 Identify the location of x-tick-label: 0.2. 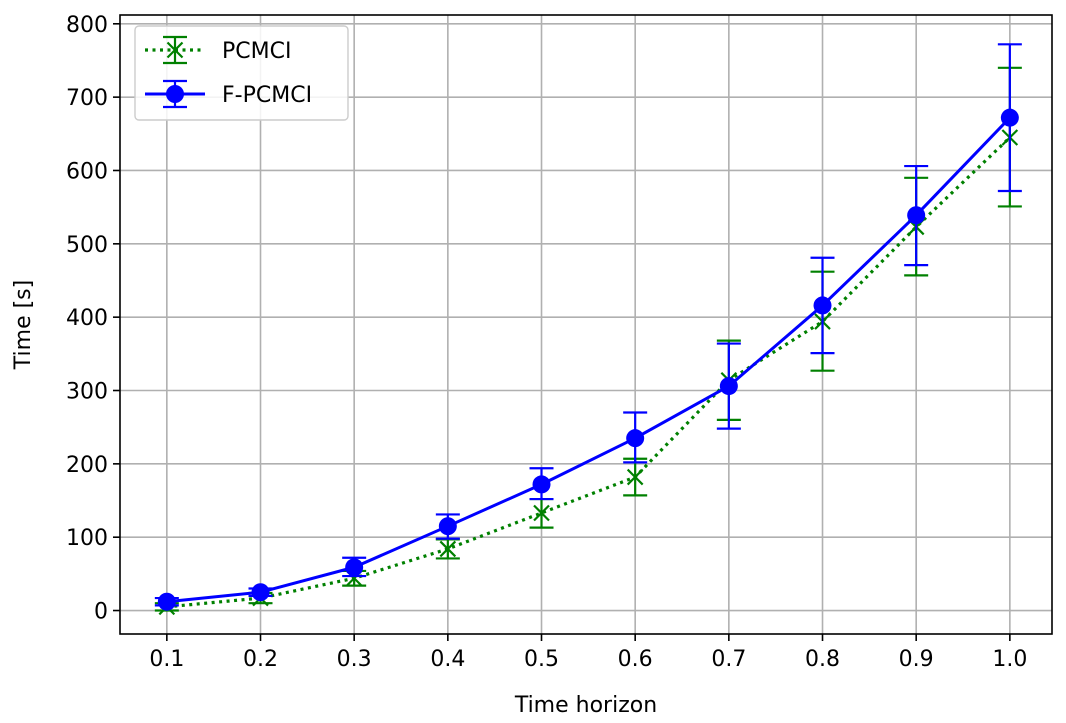
(260, 659).